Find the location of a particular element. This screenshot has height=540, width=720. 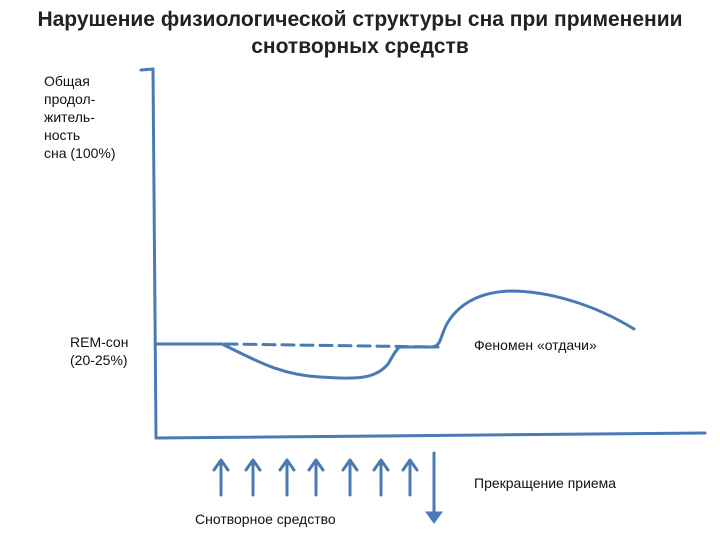

stop-intake-arrow is located at coordinates (434, 487).